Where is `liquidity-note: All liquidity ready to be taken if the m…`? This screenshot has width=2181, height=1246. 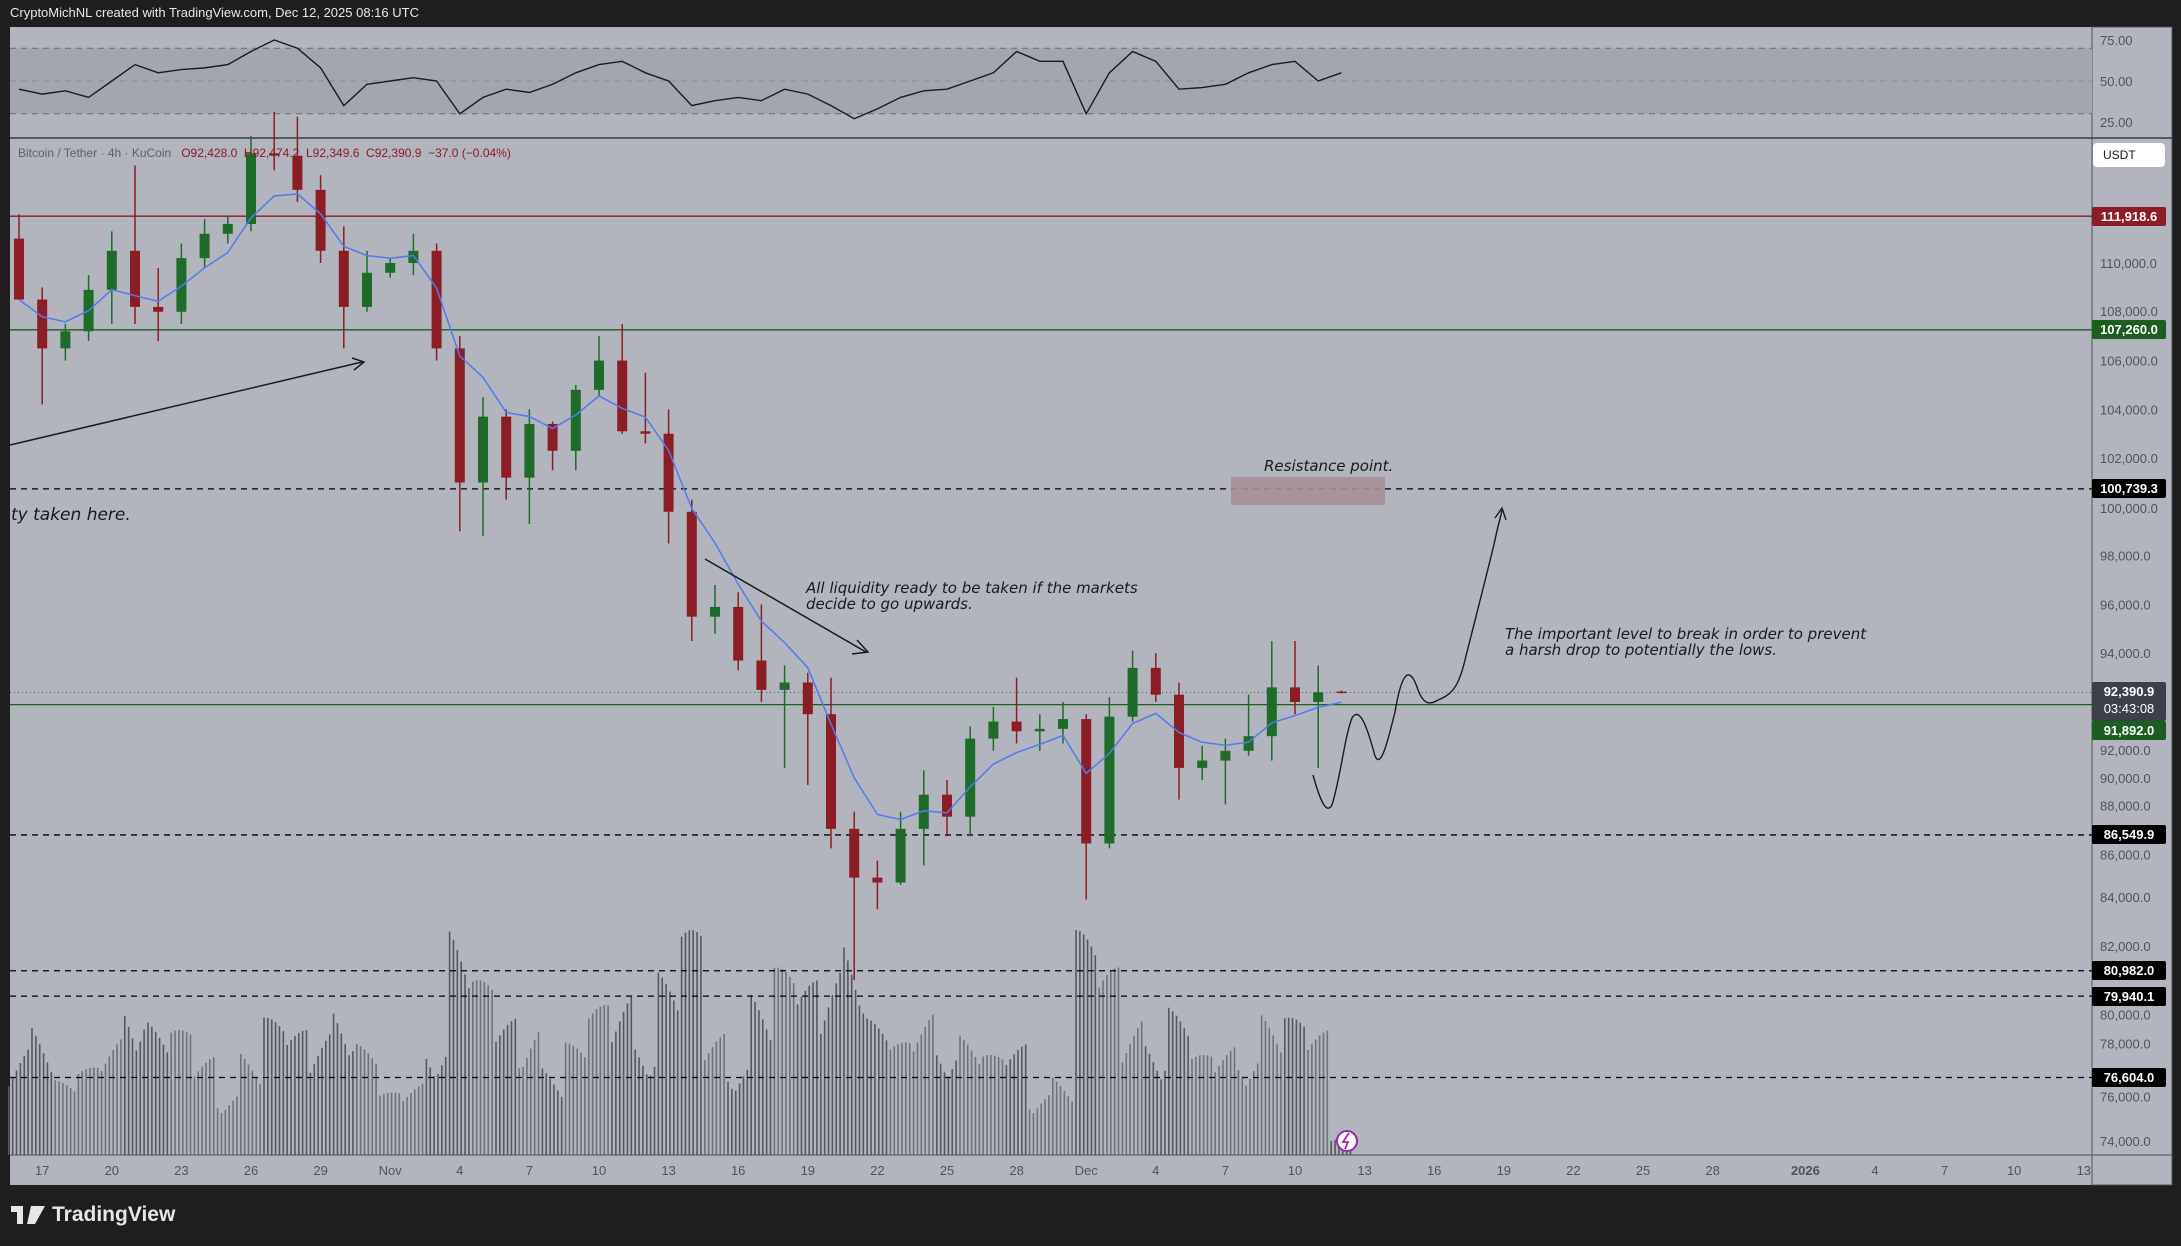 liquidity-note: All liquidity ready to be taken if the m… is located at coordinates (972, 596).